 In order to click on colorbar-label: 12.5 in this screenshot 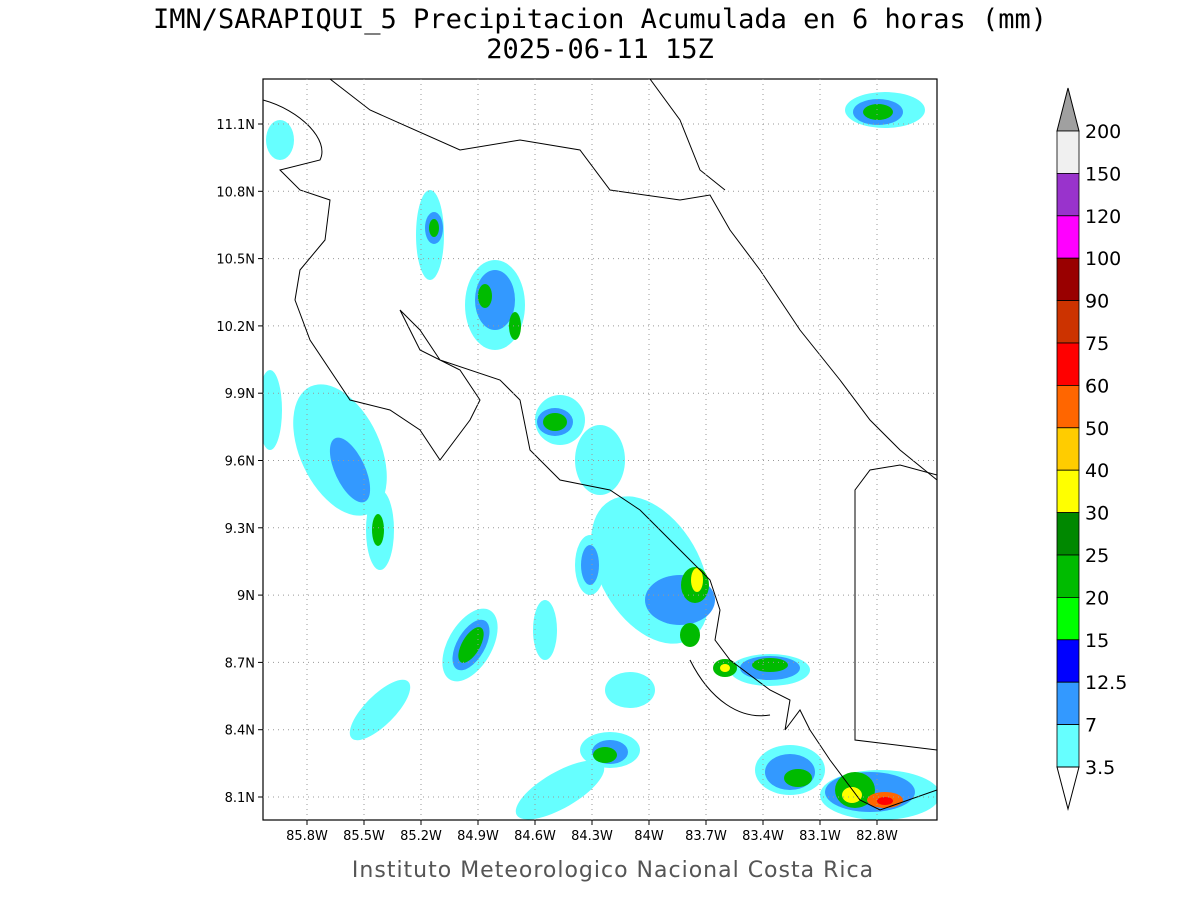, I will do `click(1106, 683)`.